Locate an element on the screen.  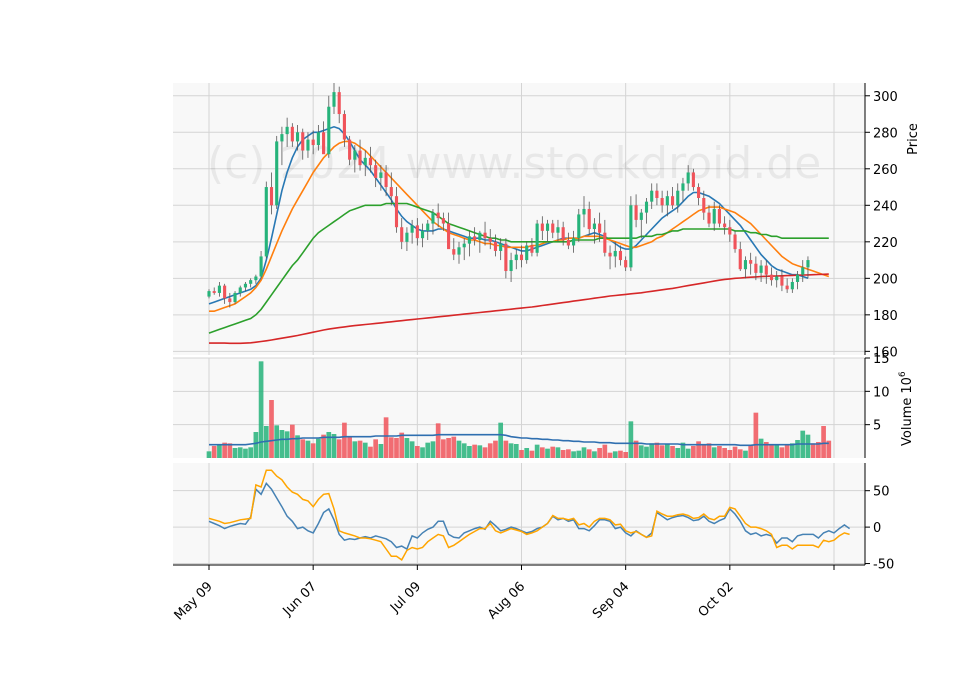
price-tick-label: 300 is located at coordinates (885, 97).